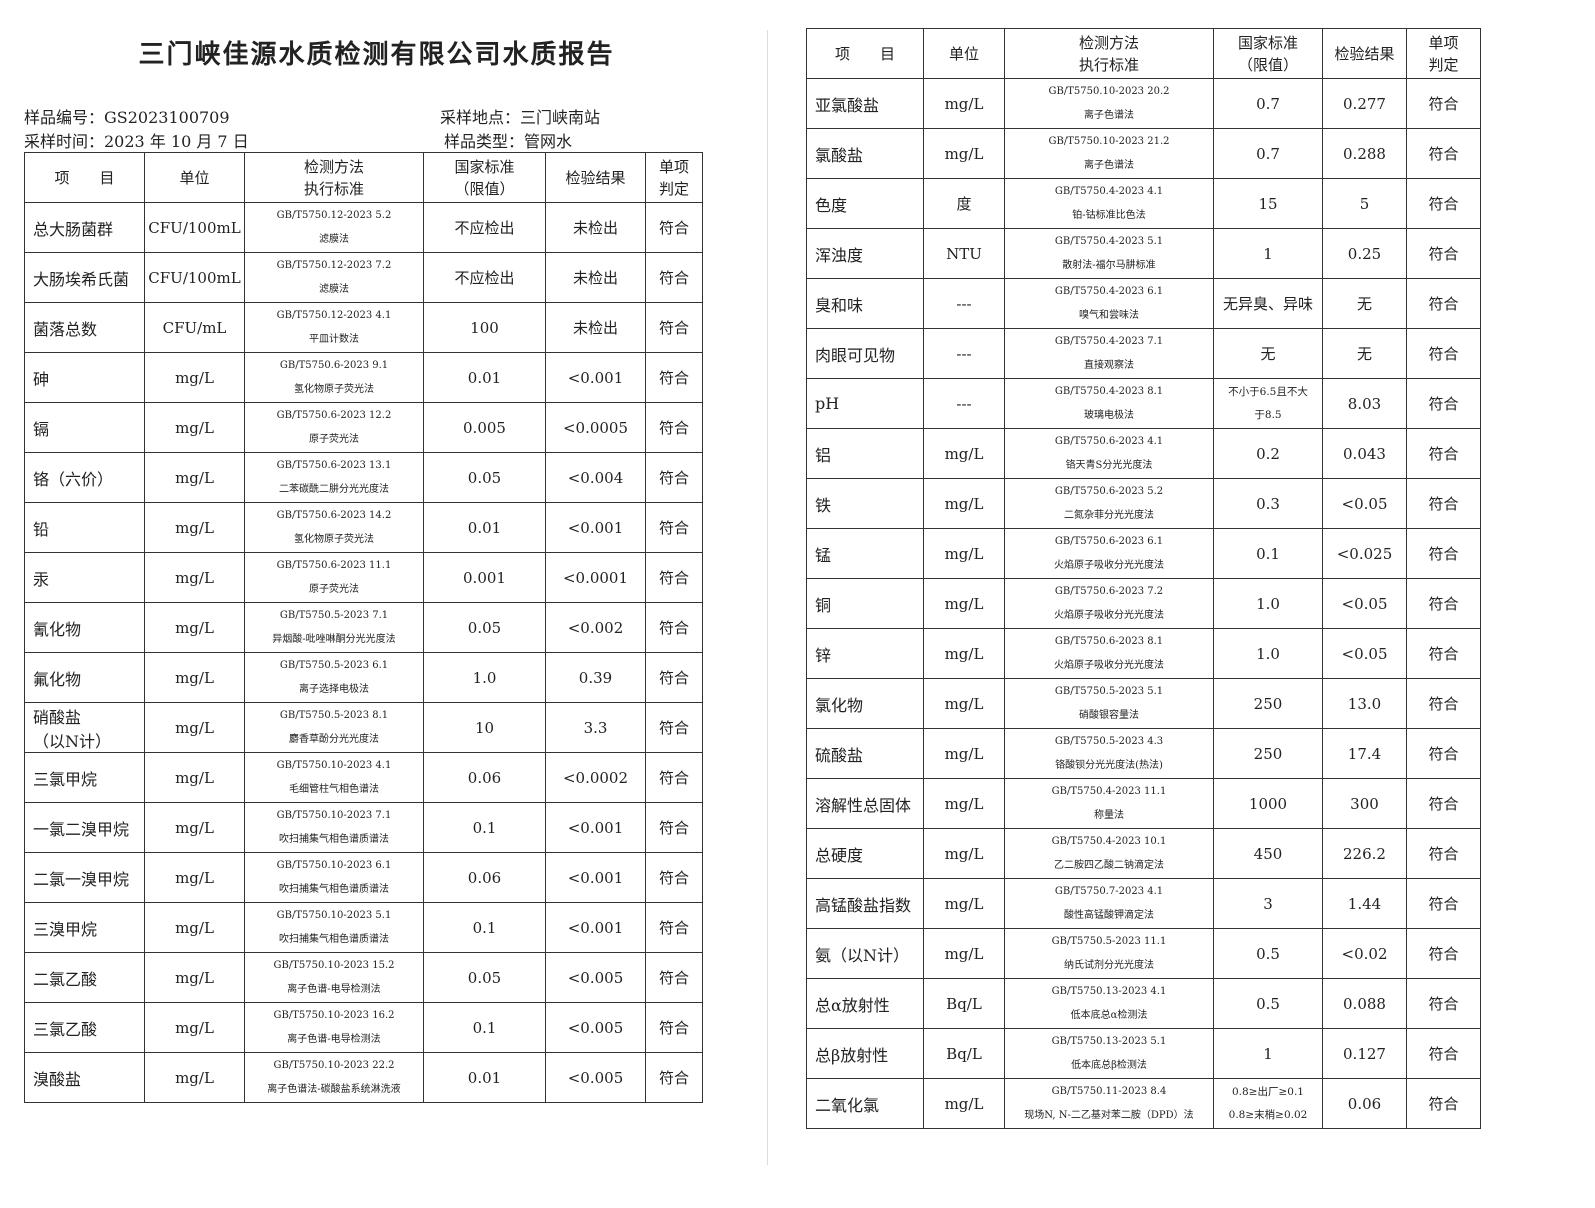 The image size is (1595, 1208). What do you see at coordinates (1364, 53) in the screenshot?
I see `header-result: 检验结果` at bounding box center [1364, 53].